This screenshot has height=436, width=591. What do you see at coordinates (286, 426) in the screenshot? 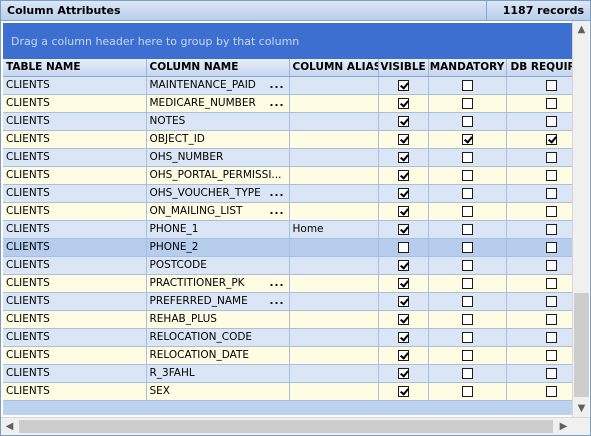
I see `horizontal-scroll-thumb` at bounding box center [286, 426].